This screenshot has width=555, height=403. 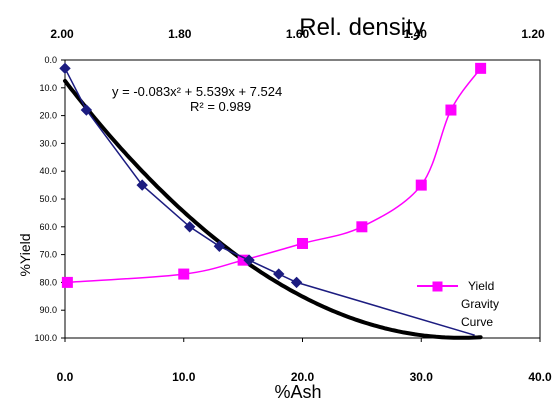 I want to click on y-tick-label: 100.0, so click(x=45, y=338).